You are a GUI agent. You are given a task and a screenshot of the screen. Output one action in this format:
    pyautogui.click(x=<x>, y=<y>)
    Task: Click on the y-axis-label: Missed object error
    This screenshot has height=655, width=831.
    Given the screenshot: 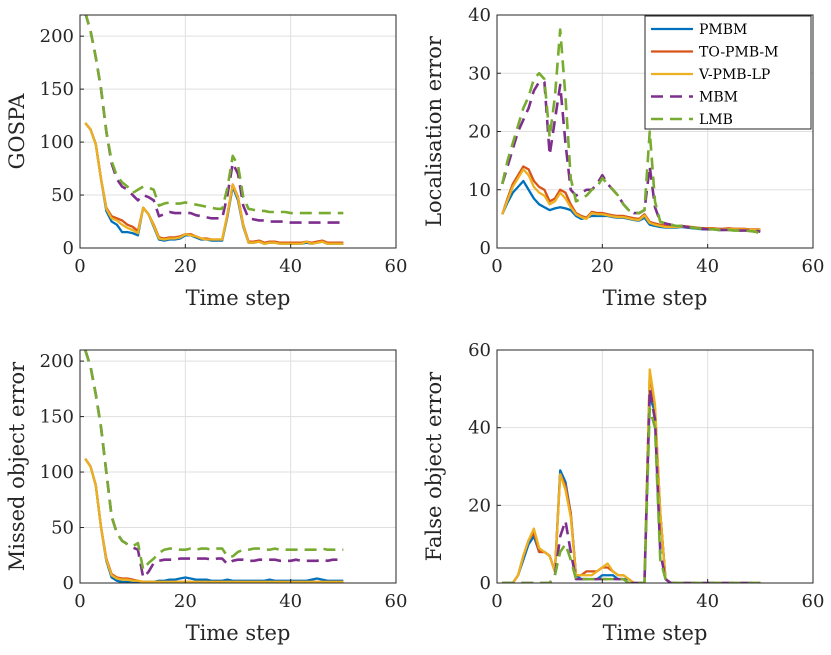 What is the action you would take?
    pyautogui.click(x=17, y=466)
    